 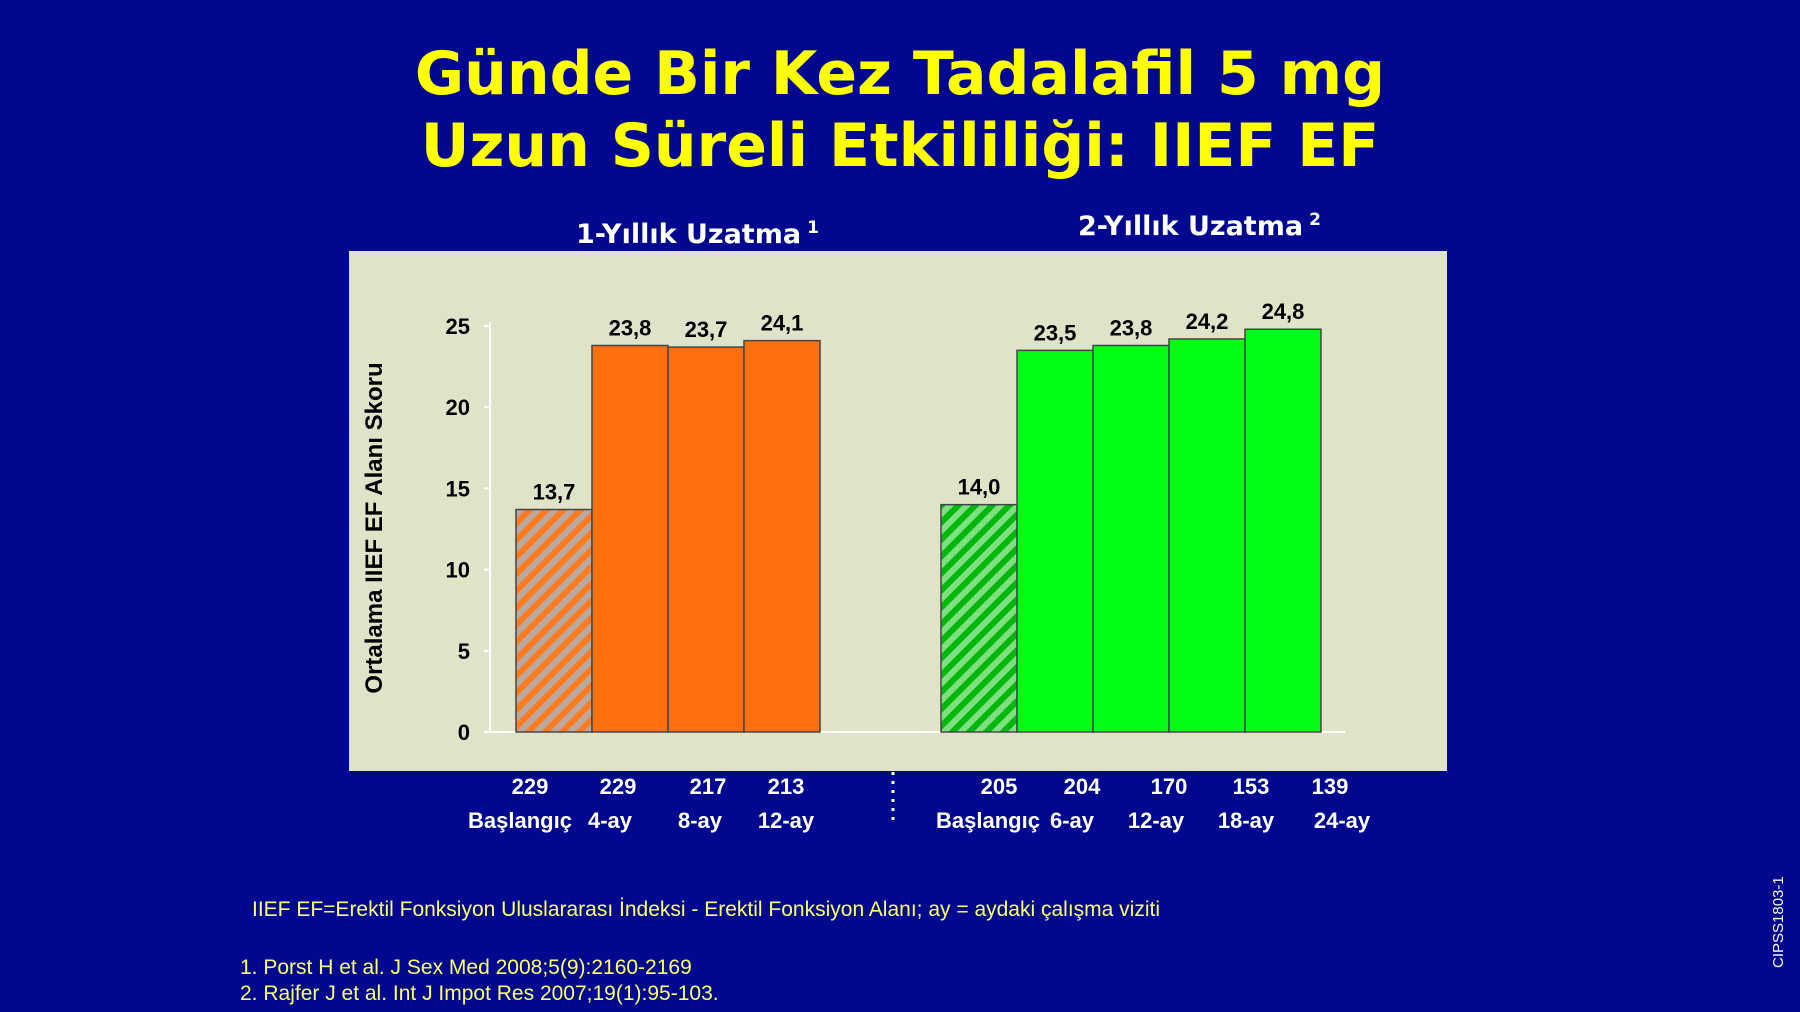 I want to click on group2-title: 2-Yıllık Uzatma 2, so click(x=1199, y=226).